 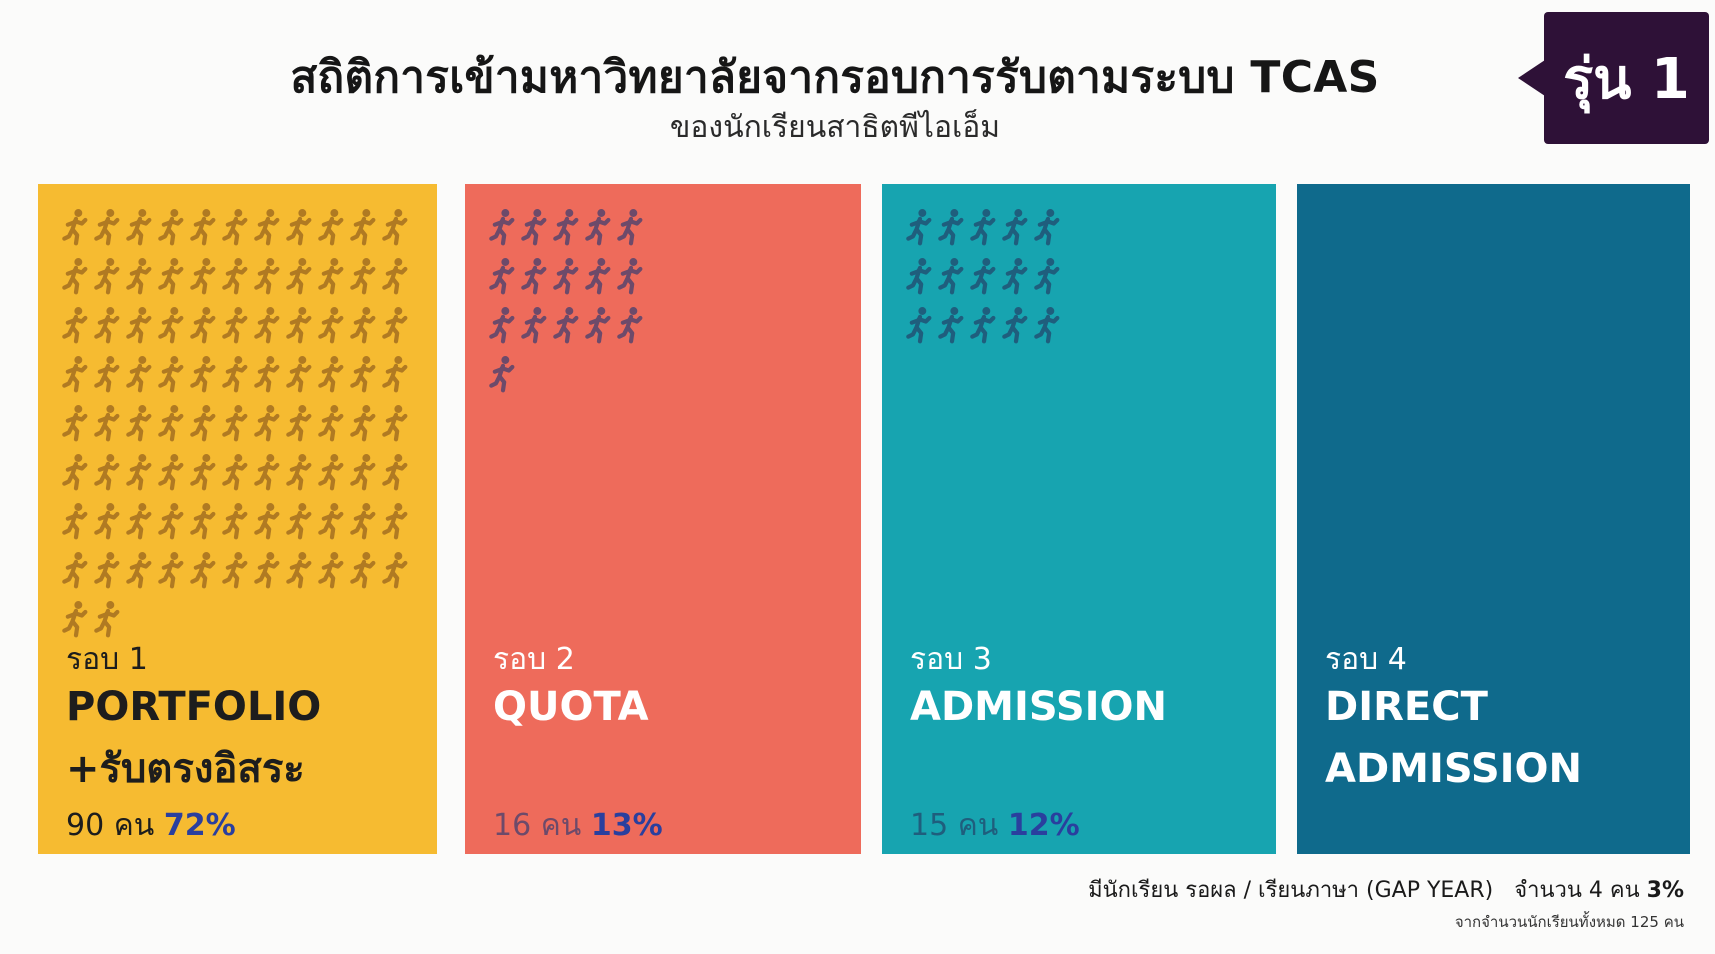 What do you see at coordinates (571, 707) in the screenshot?
I see `category-name-line: QUOTA` at bounding box center [571, 707].